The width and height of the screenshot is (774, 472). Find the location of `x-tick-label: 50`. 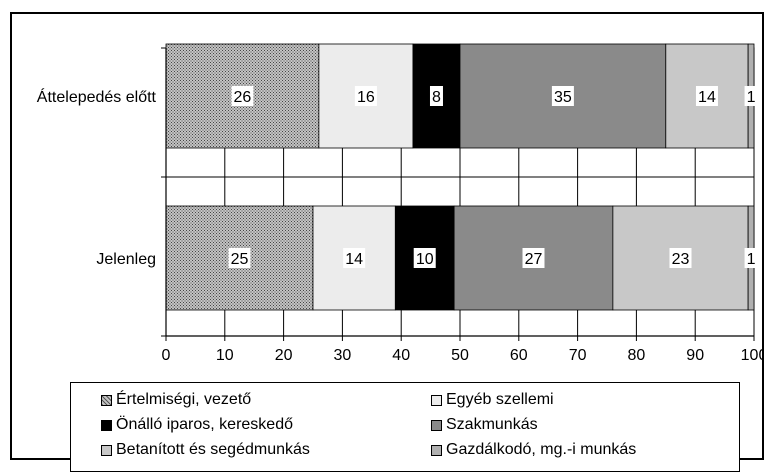

x-tick-label: 50 is located at coordinates (460, 355).